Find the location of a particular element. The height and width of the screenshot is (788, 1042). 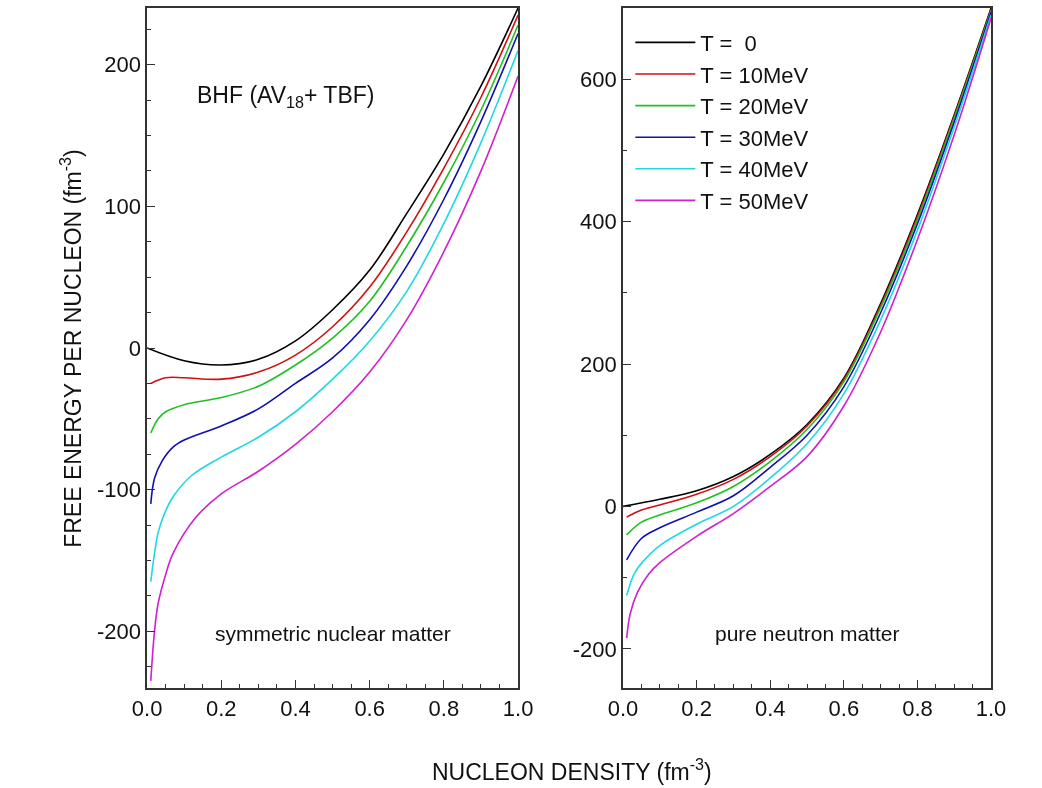

y-tick-label: 100 is located at coordinates (122, 207).